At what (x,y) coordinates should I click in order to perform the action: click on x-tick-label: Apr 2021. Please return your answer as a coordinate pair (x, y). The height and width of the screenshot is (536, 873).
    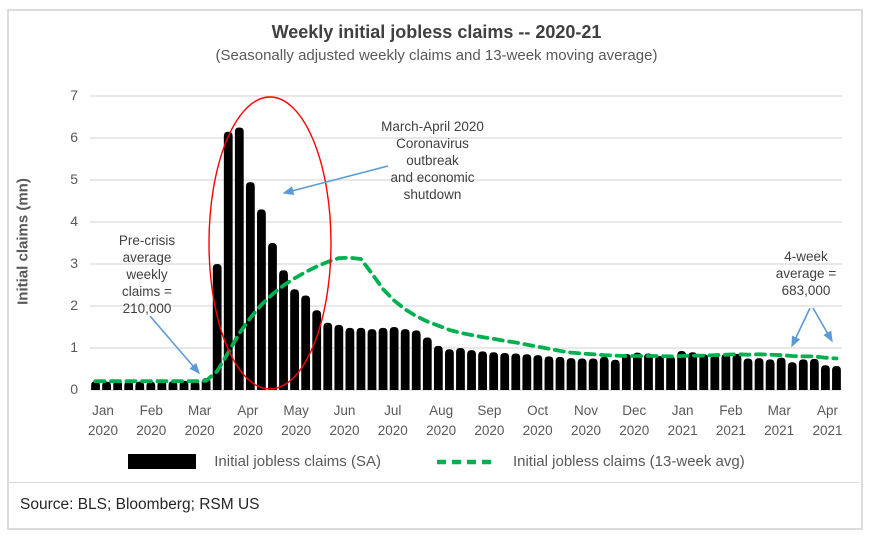
    Looking at the image, I should click on (827, 420).